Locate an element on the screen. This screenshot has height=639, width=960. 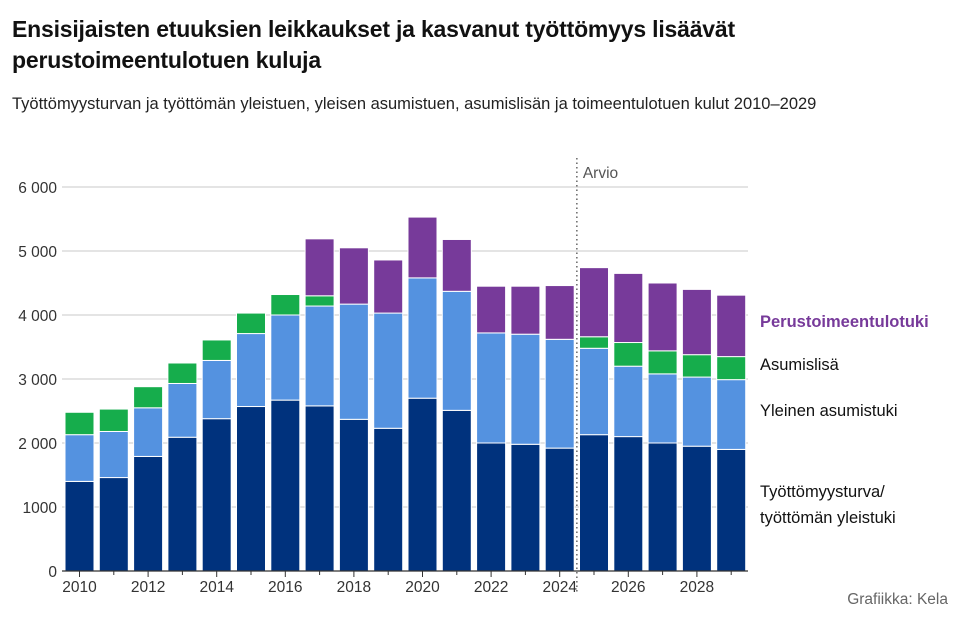
legend-label: Yleinen asumistuki is located at coordinates (829, 411).